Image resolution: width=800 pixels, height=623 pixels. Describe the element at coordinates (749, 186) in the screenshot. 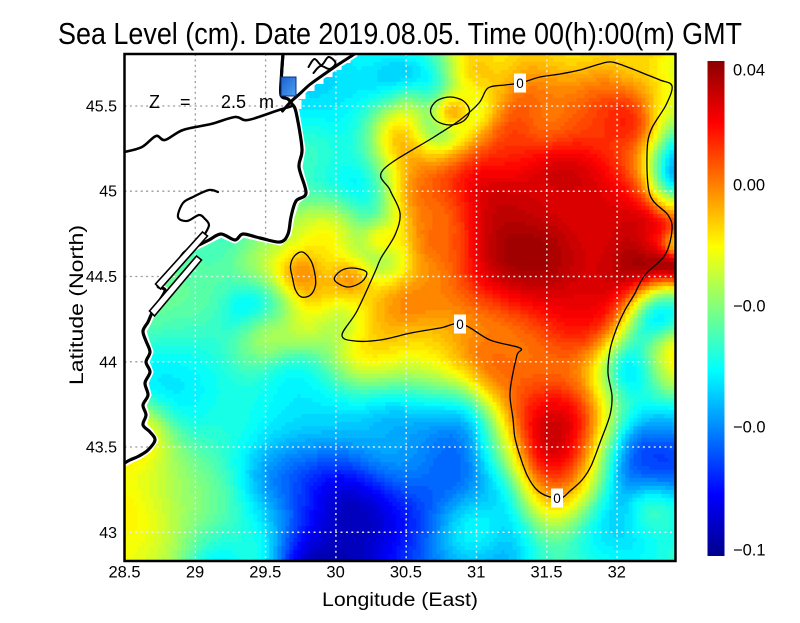

I see `svg-text: 0.00` at that location.